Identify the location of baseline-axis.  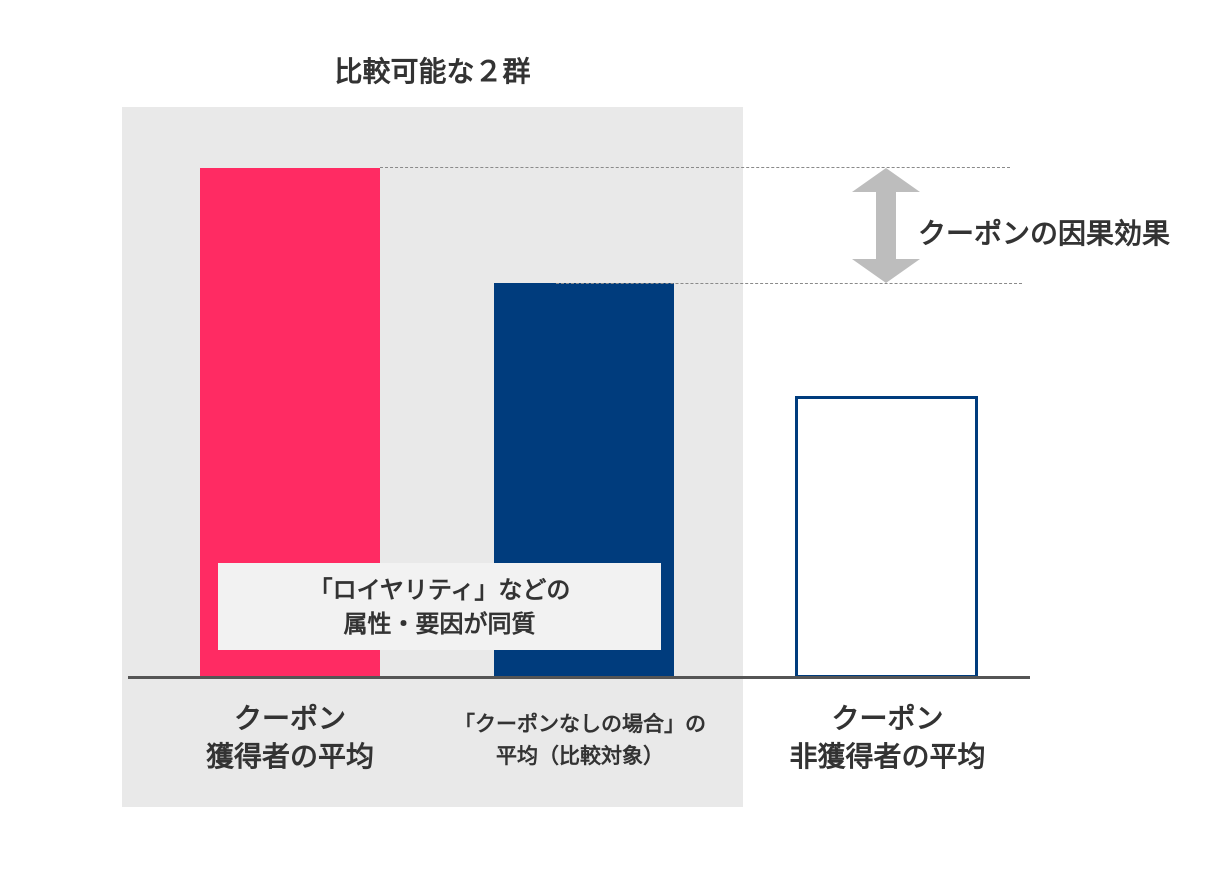
(579, 677).